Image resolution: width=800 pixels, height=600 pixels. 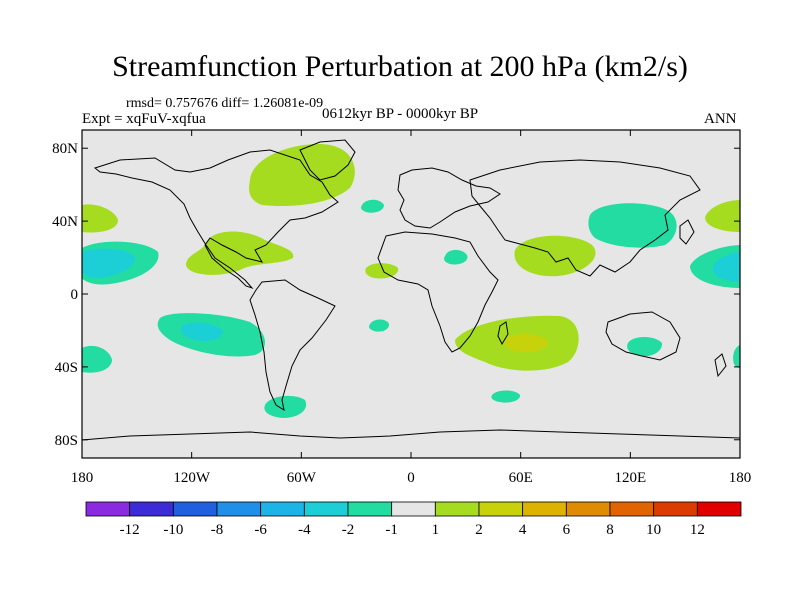 I want to click on colorbar-label: 10, so click(x=653, y=530).